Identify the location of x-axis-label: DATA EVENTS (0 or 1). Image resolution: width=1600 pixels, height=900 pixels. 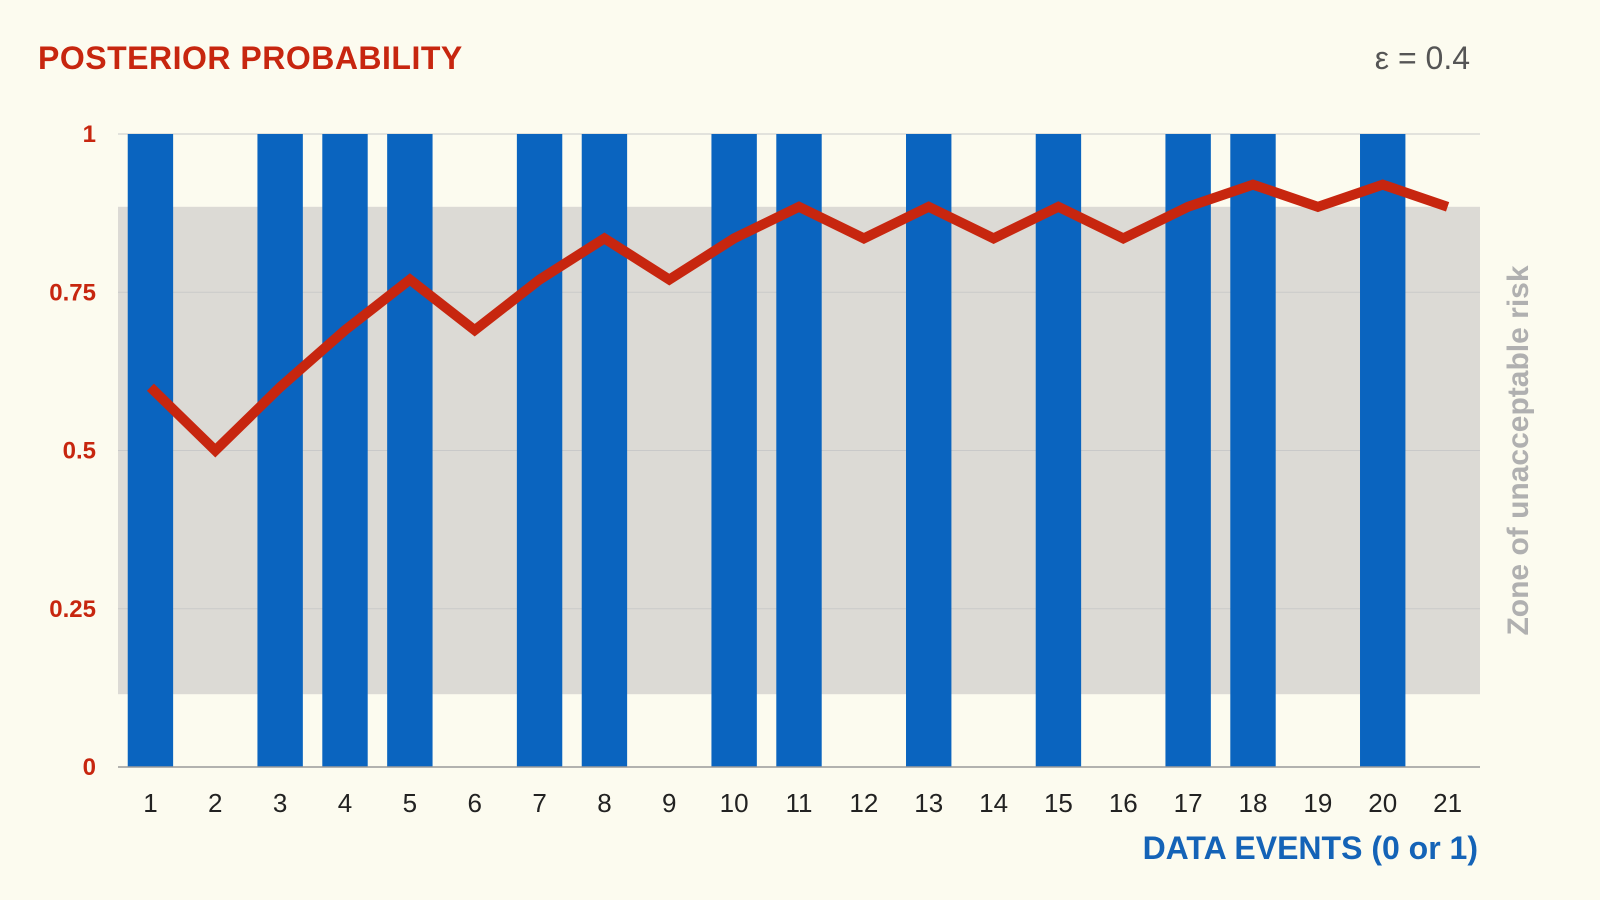
(1310, 848).